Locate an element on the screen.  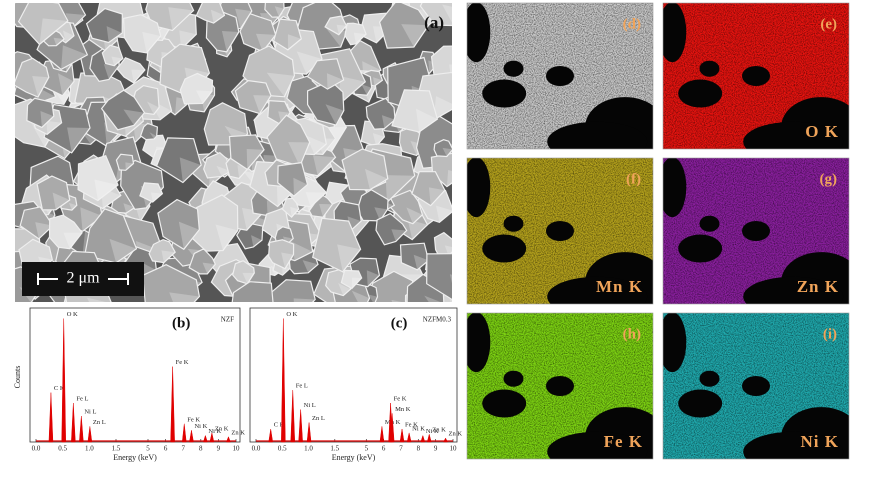
sample-name: NZFM0.3 is located at coordinates (437, 320).